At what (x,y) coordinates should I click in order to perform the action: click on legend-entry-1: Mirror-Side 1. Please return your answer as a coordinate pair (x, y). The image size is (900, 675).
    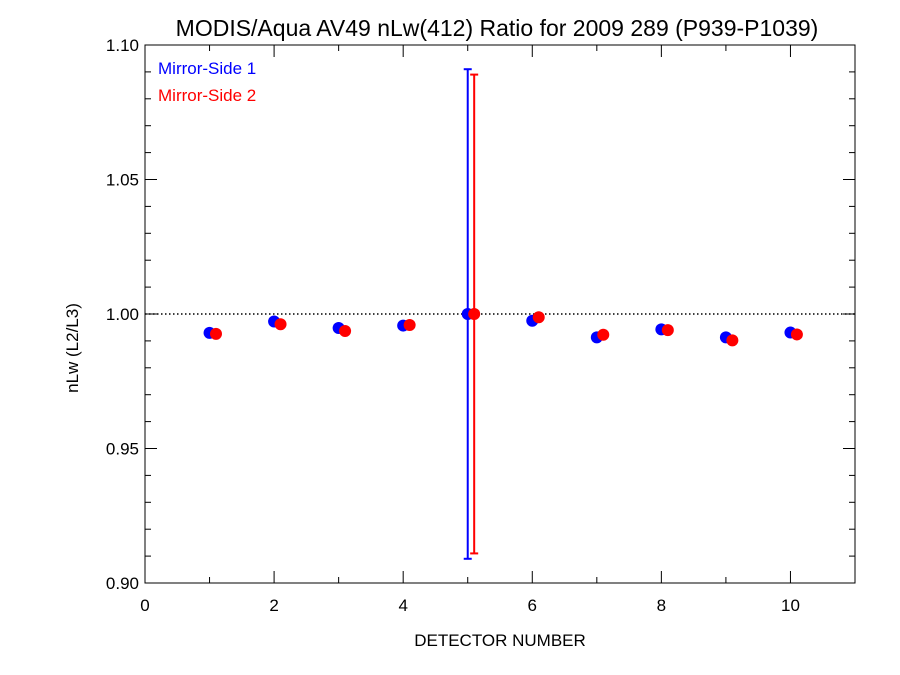
    Looking at the image, I should click on (207, 68).